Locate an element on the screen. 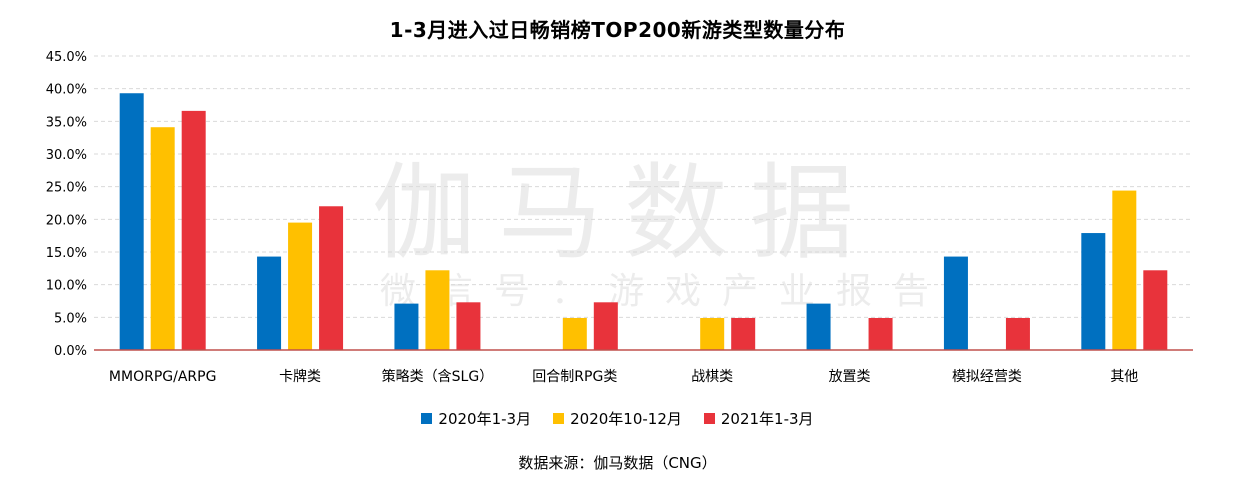 Image resolution: width=1235 pixels, height=481 pixels. x-category-label: 回合制RPG类 is located at coordinates (574, 377).